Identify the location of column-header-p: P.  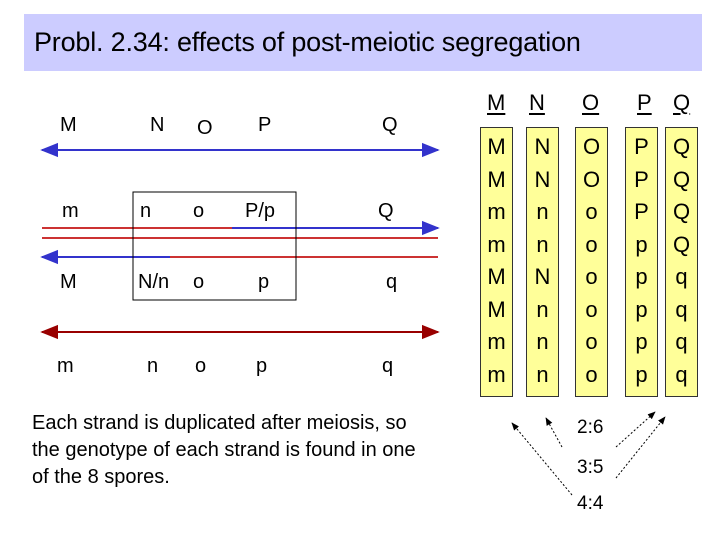
(644, 102).